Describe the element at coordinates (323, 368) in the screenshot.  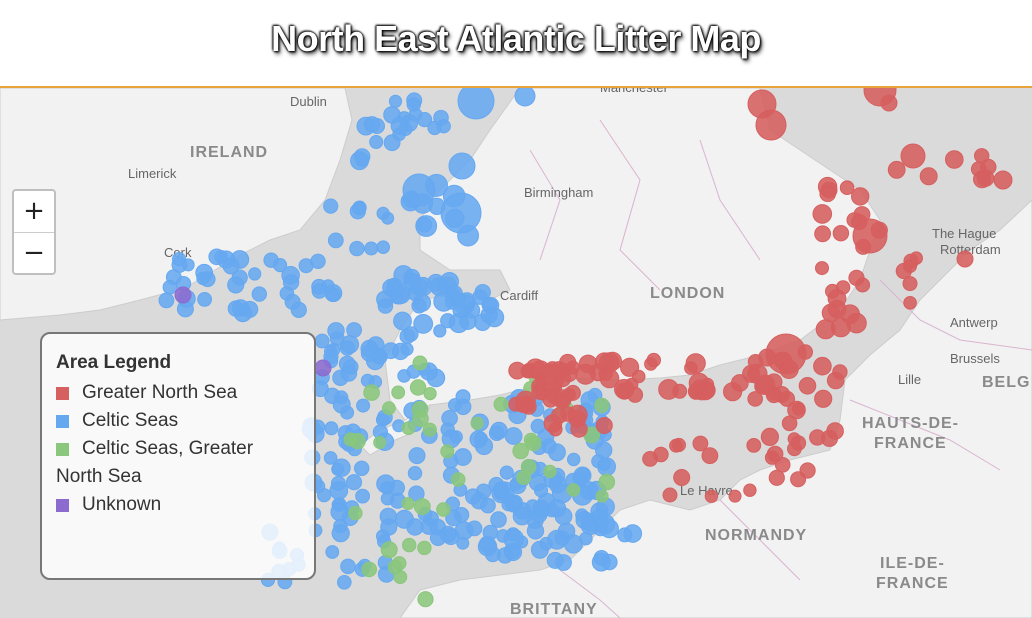
I see `marker-unknown` at that location.